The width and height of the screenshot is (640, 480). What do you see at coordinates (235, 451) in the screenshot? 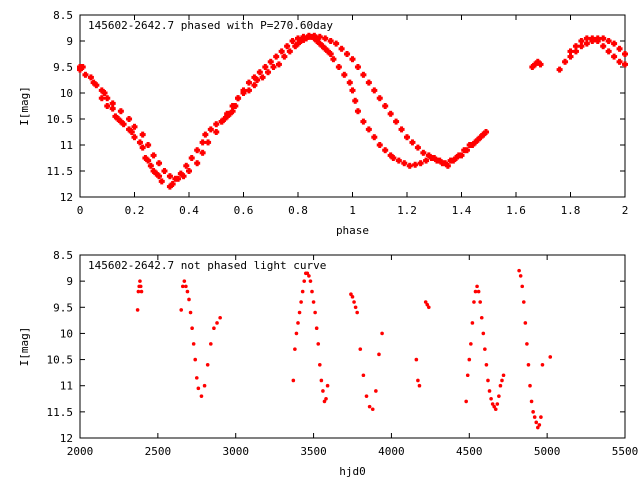
I see `x-tick-label: 3000` at bounding box center [235, 451].